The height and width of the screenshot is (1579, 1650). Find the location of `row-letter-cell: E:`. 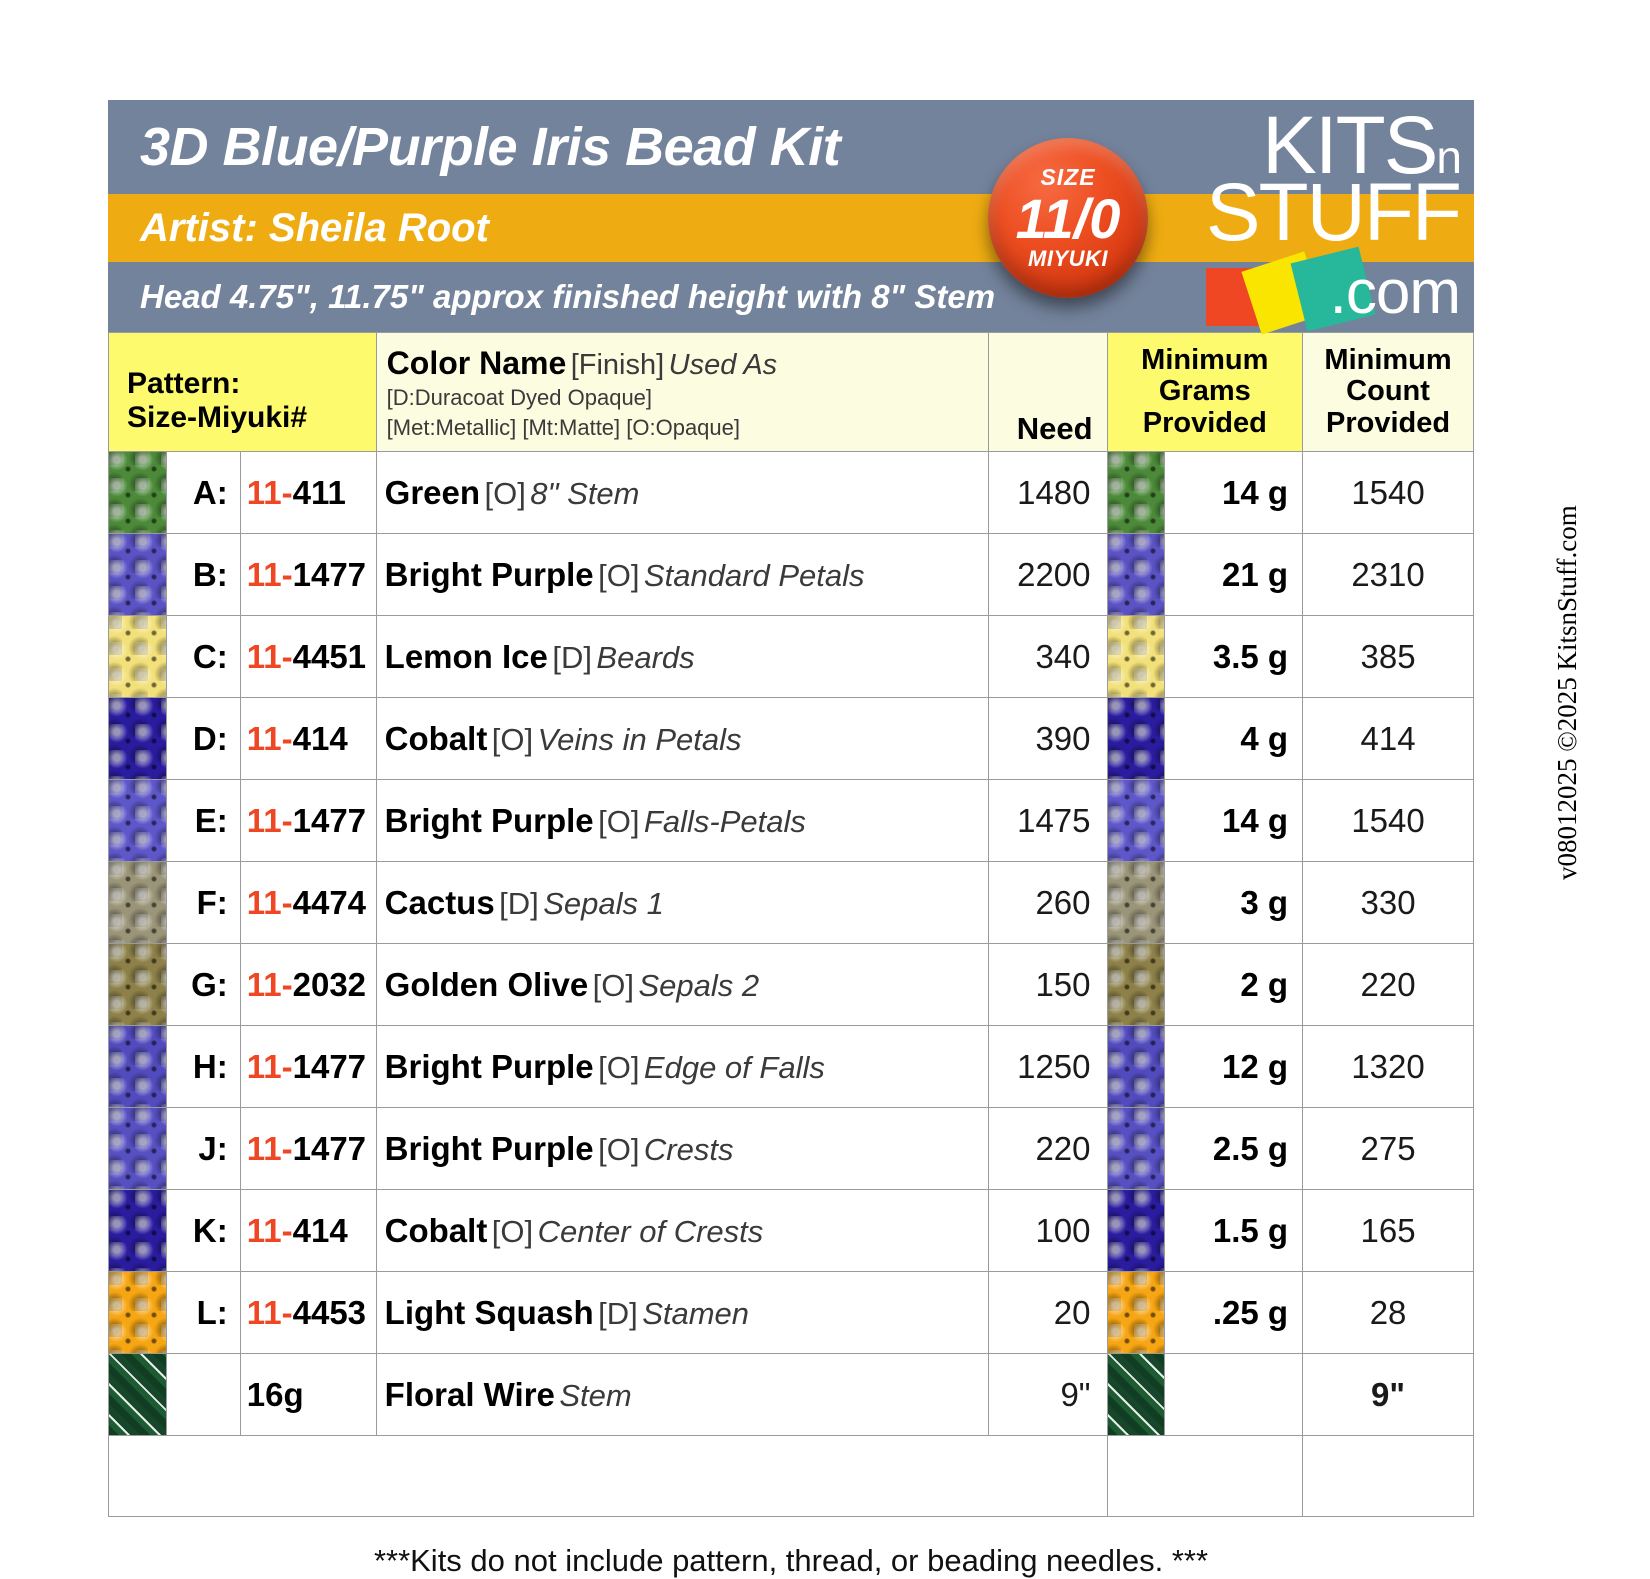

row-letter-cell: E: is located at coordinates (203, 820).